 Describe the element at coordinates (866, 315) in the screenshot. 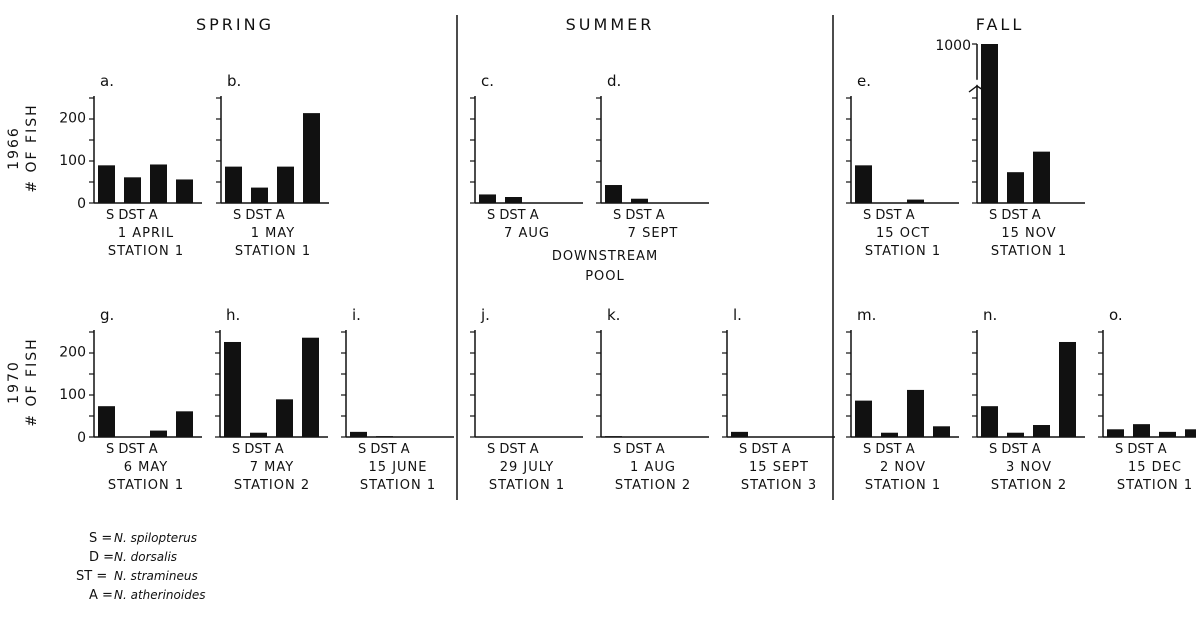

I see `panel-letter-m: m.` at that location.